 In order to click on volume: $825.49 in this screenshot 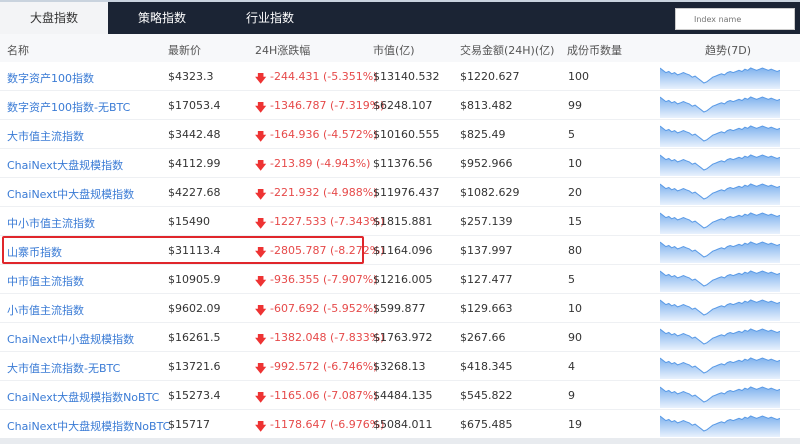, I will do `click(483, 134)`.